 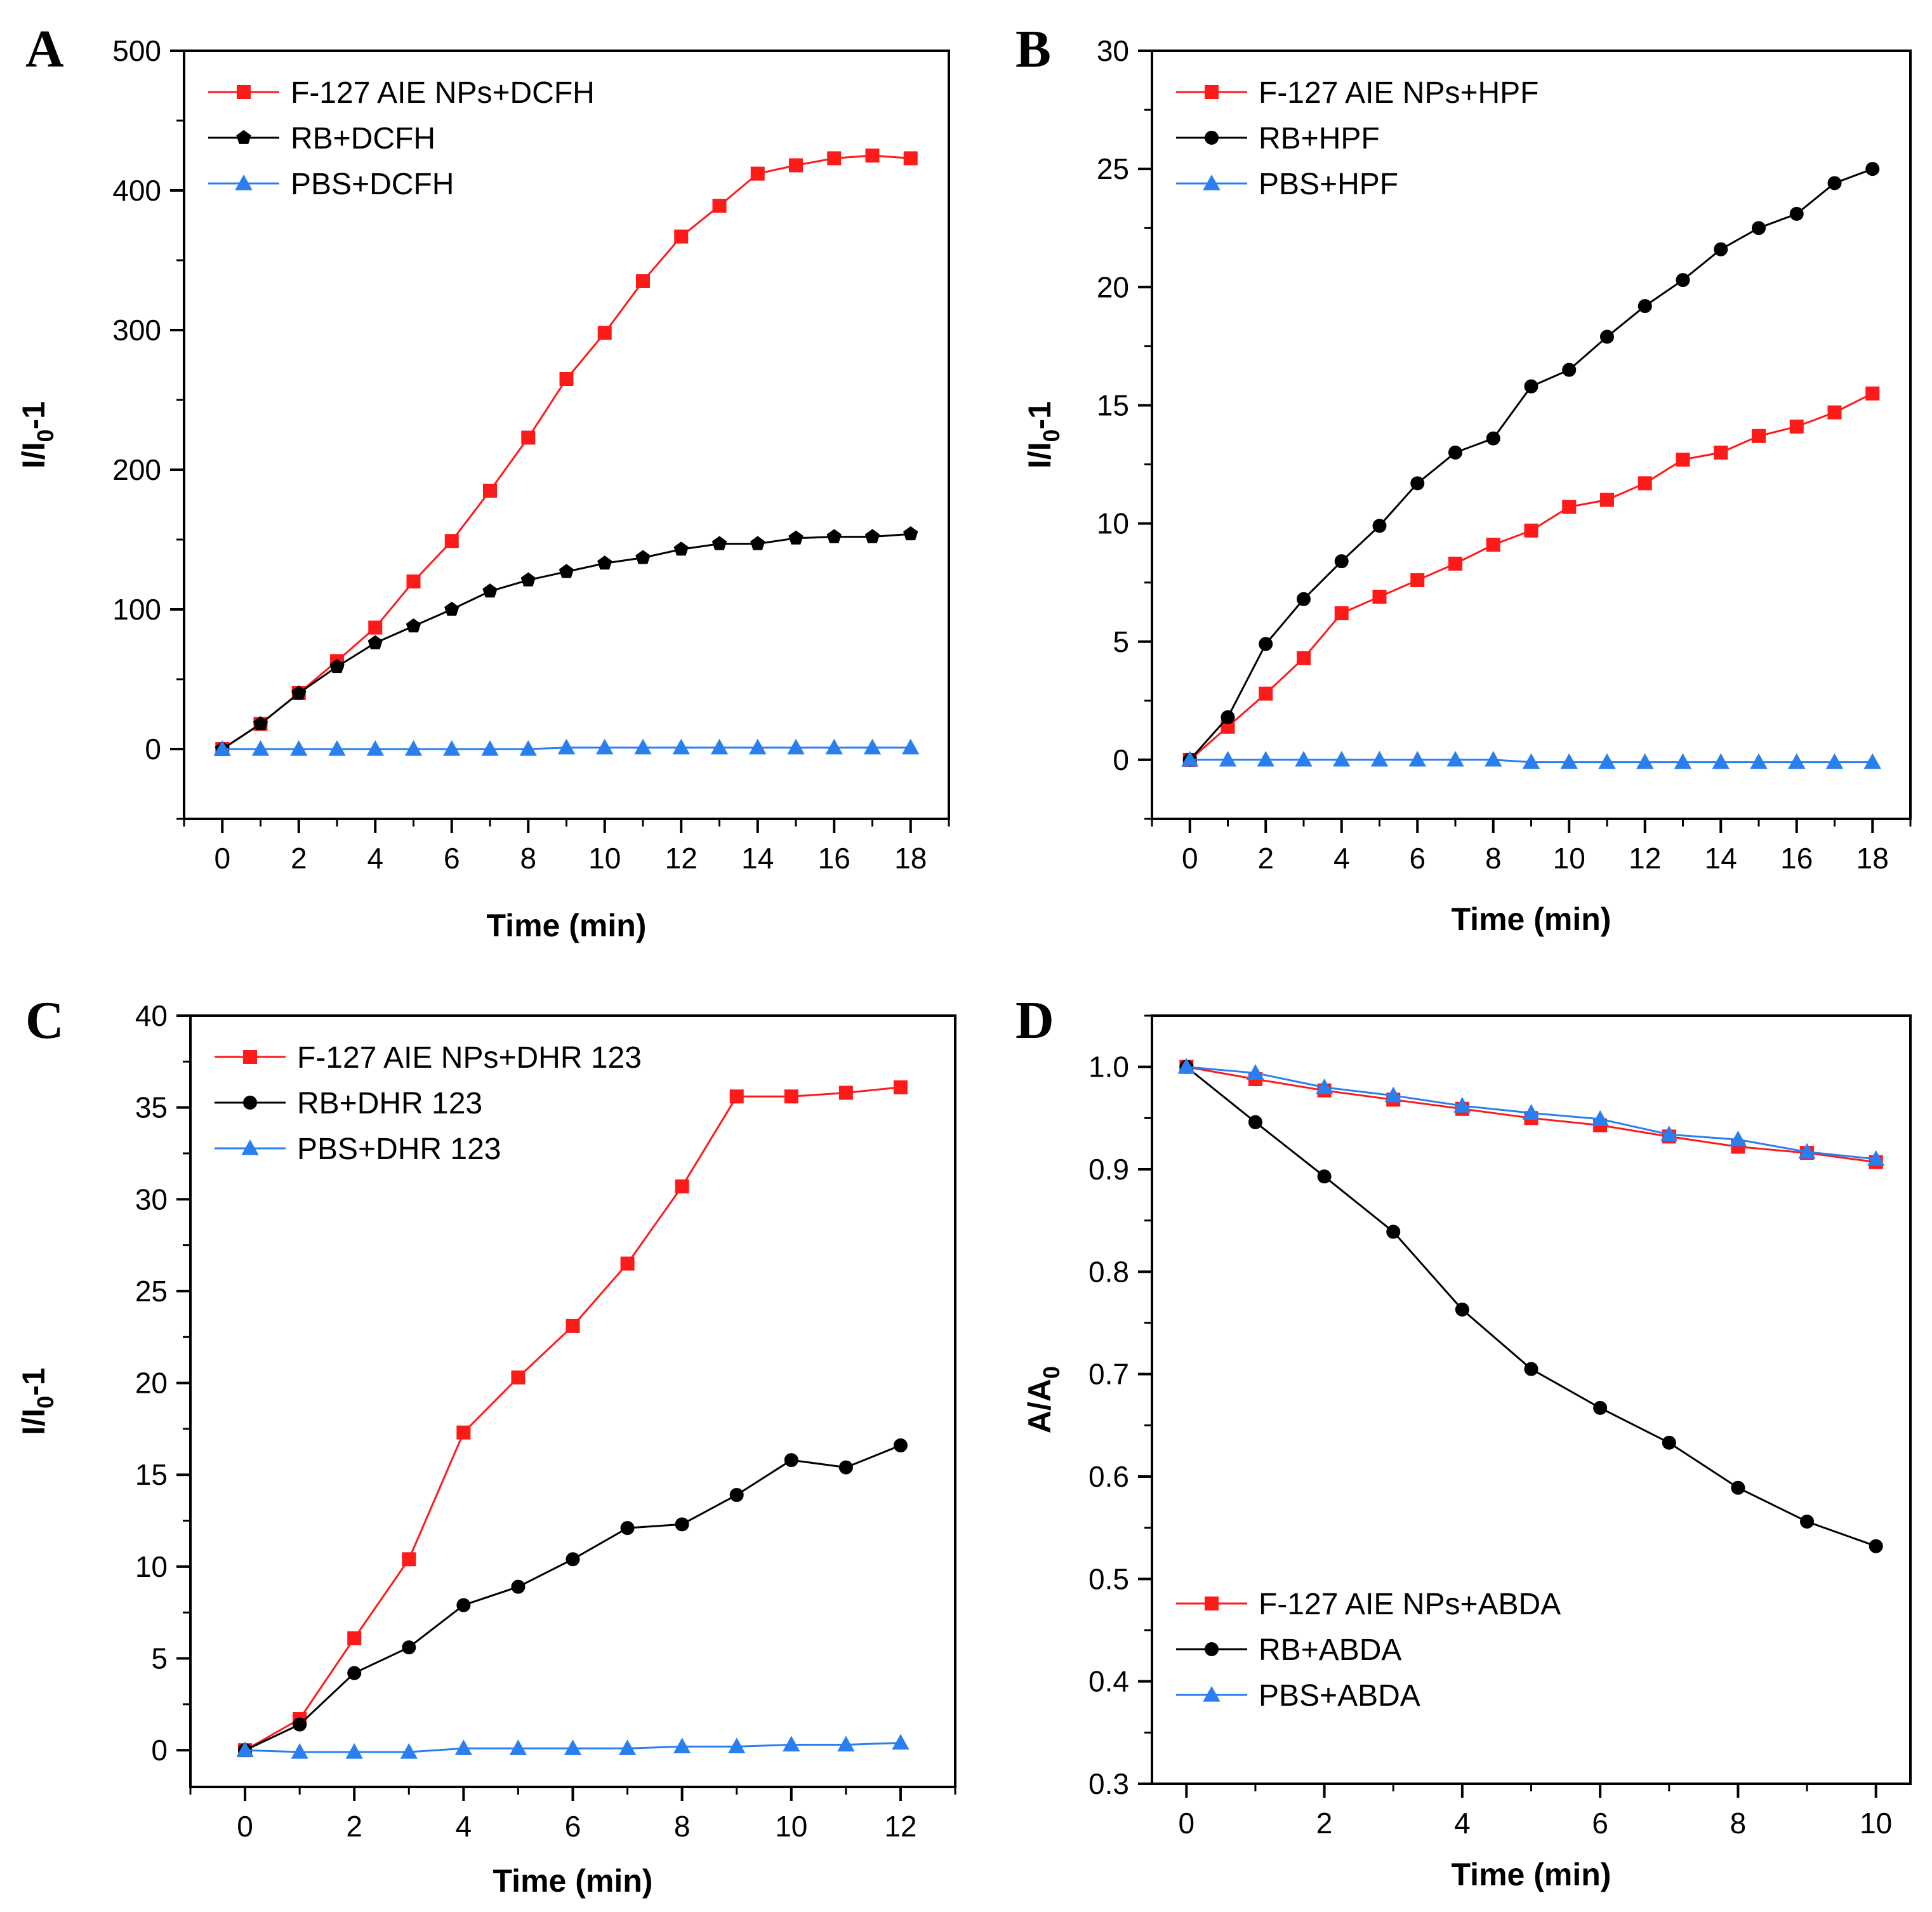 What do you see at coordinates (1319, 139) in the screenshot?
I see `legend-label: RB+HPF` at bounding box center [1319, 139].